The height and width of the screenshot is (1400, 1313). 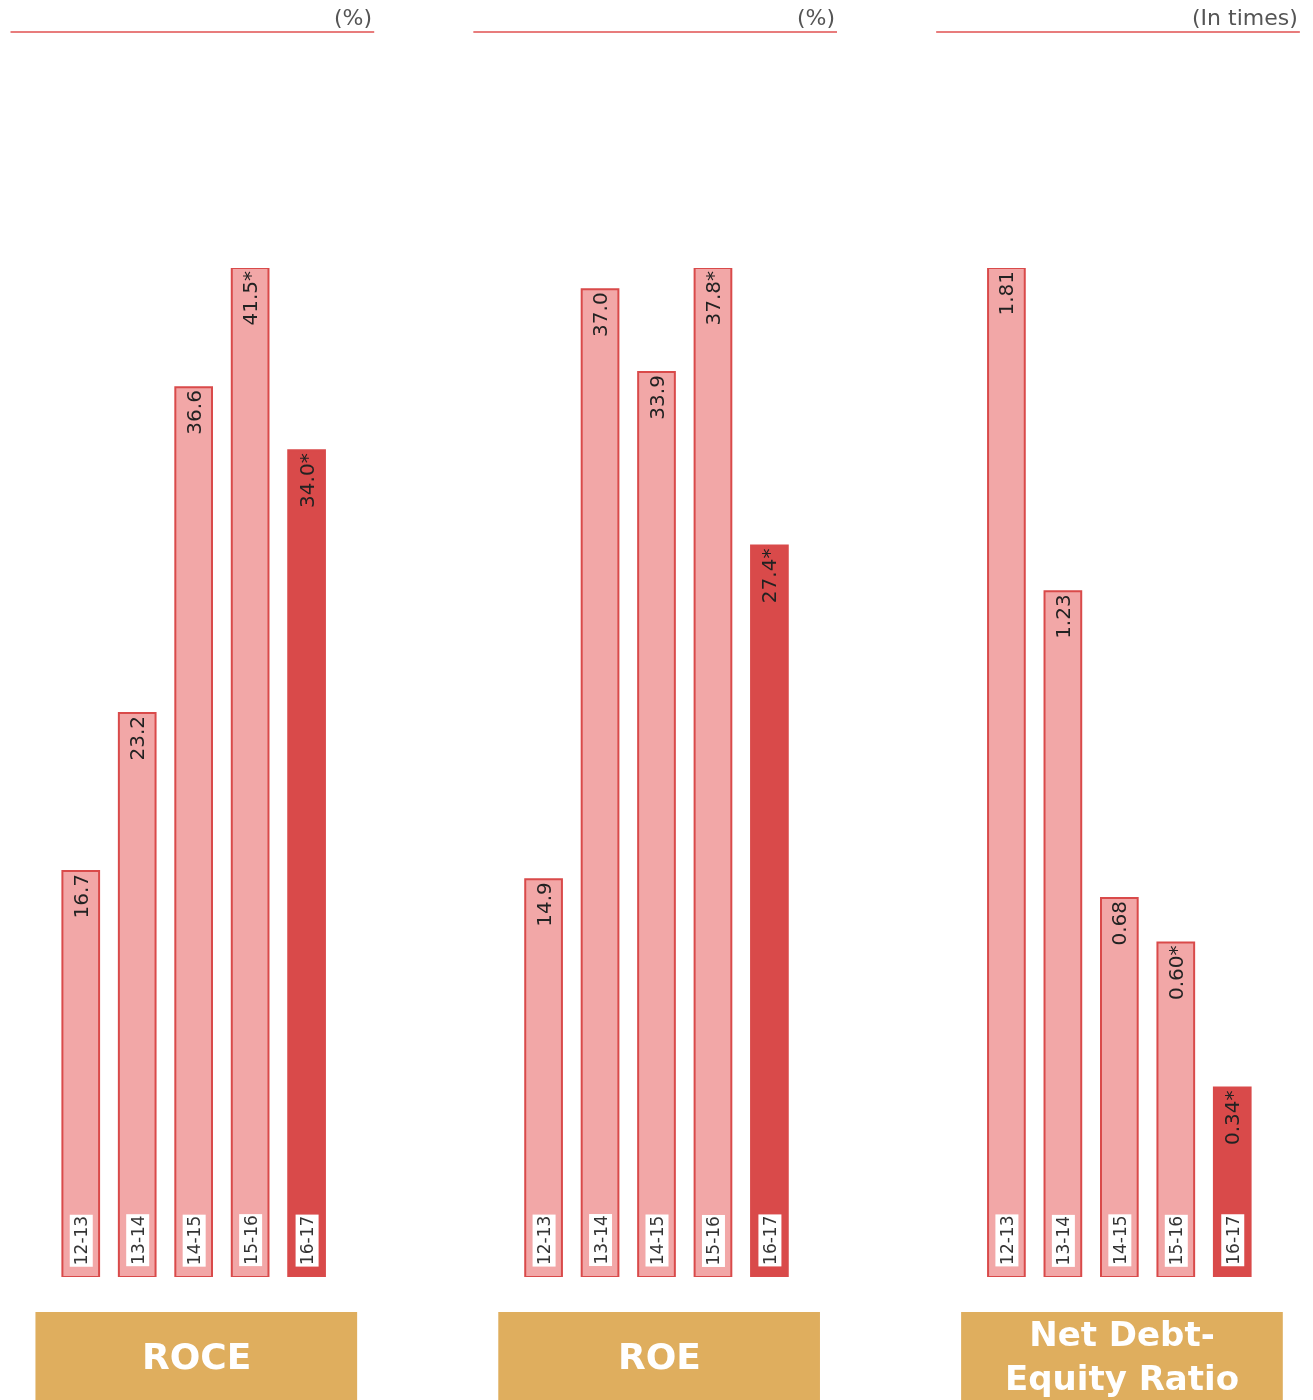 I want to click on data-label: 0.68, so click(x=1119, y=923).